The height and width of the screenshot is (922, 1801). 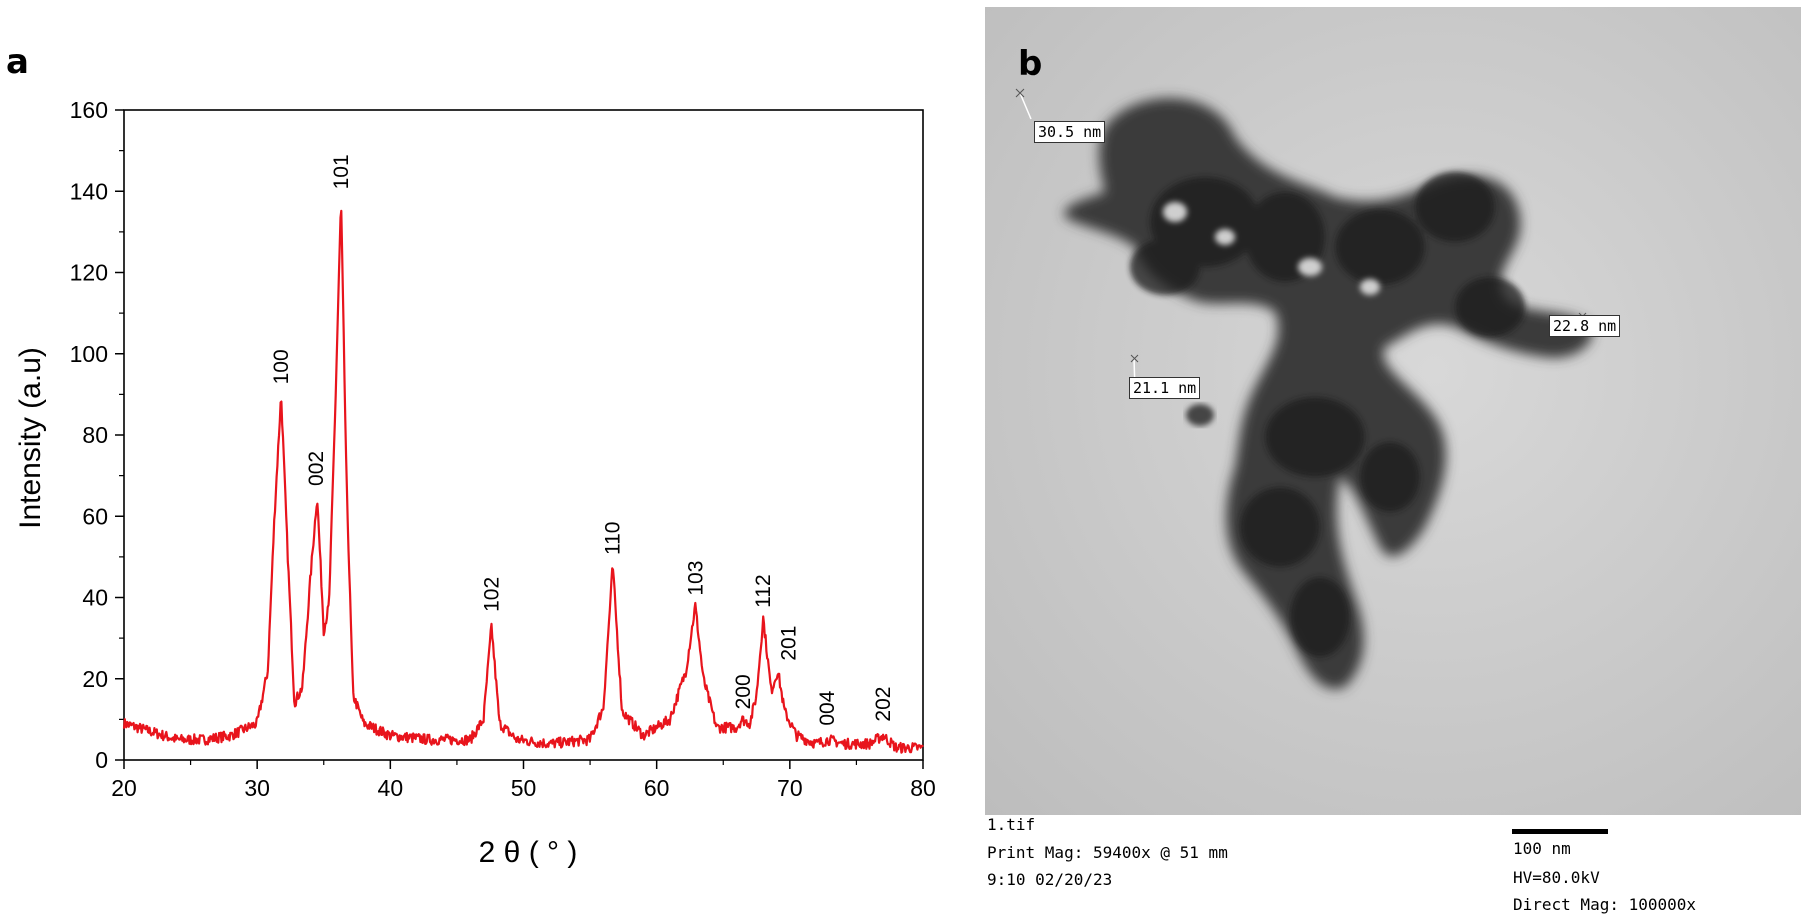 I want to click on peak-label: 100, so click(x=281, y=366).